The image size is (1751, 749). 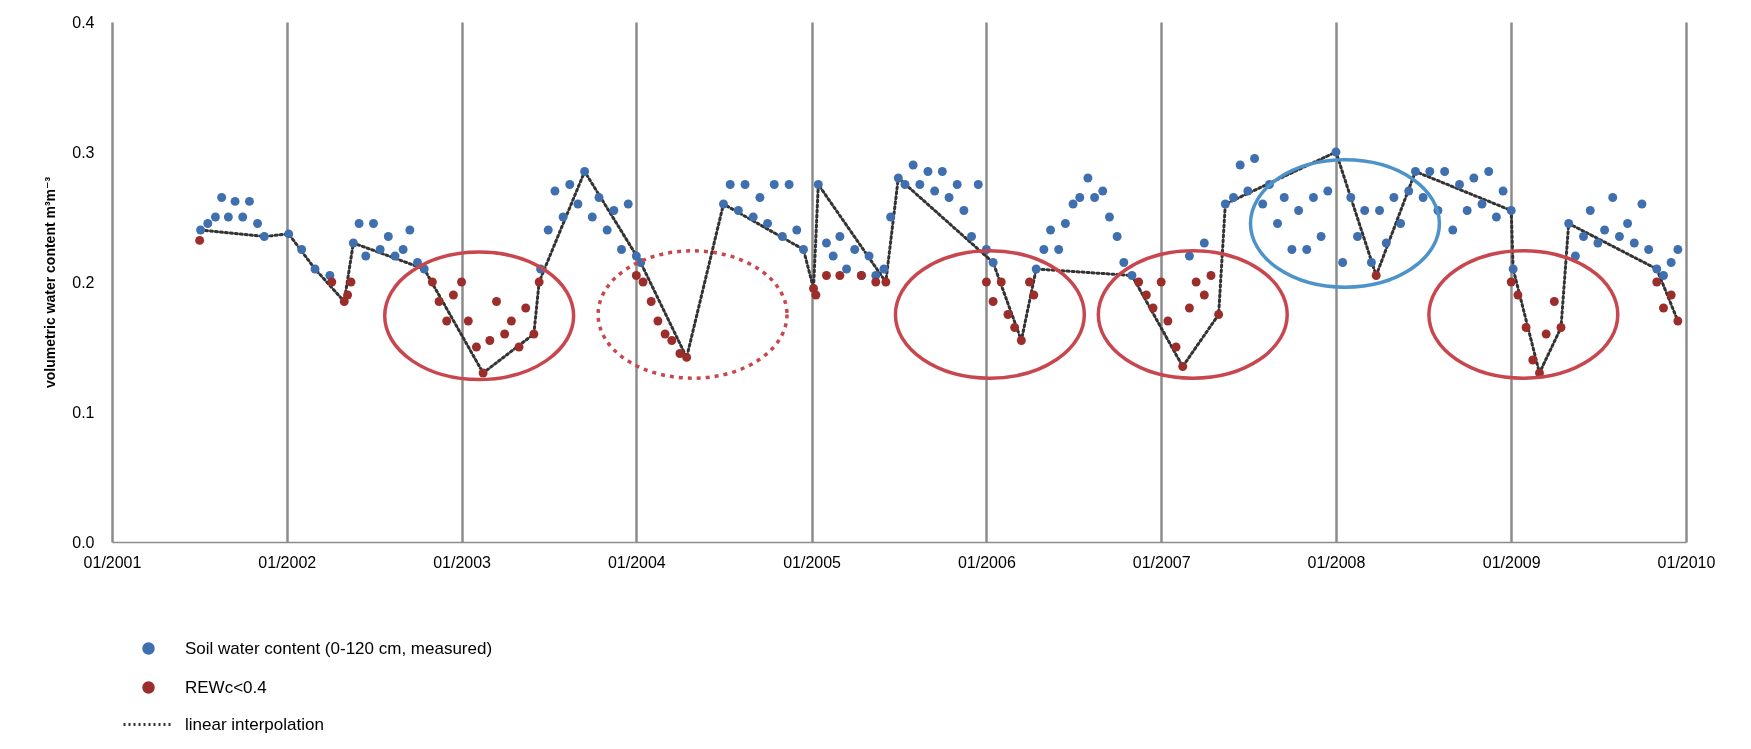 I want to click on x-tick-label: 01/2007, so click(x=1161, y=562).